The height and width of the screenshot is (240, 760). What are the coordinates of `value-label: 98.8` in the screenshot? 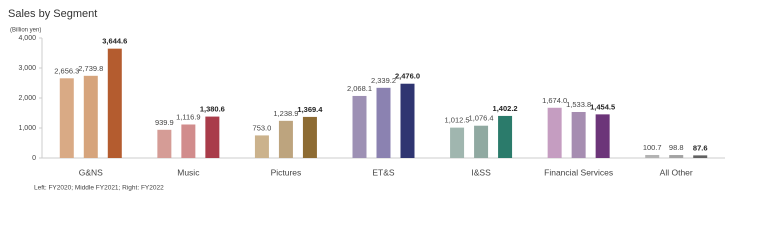 It's located at (676, 147).